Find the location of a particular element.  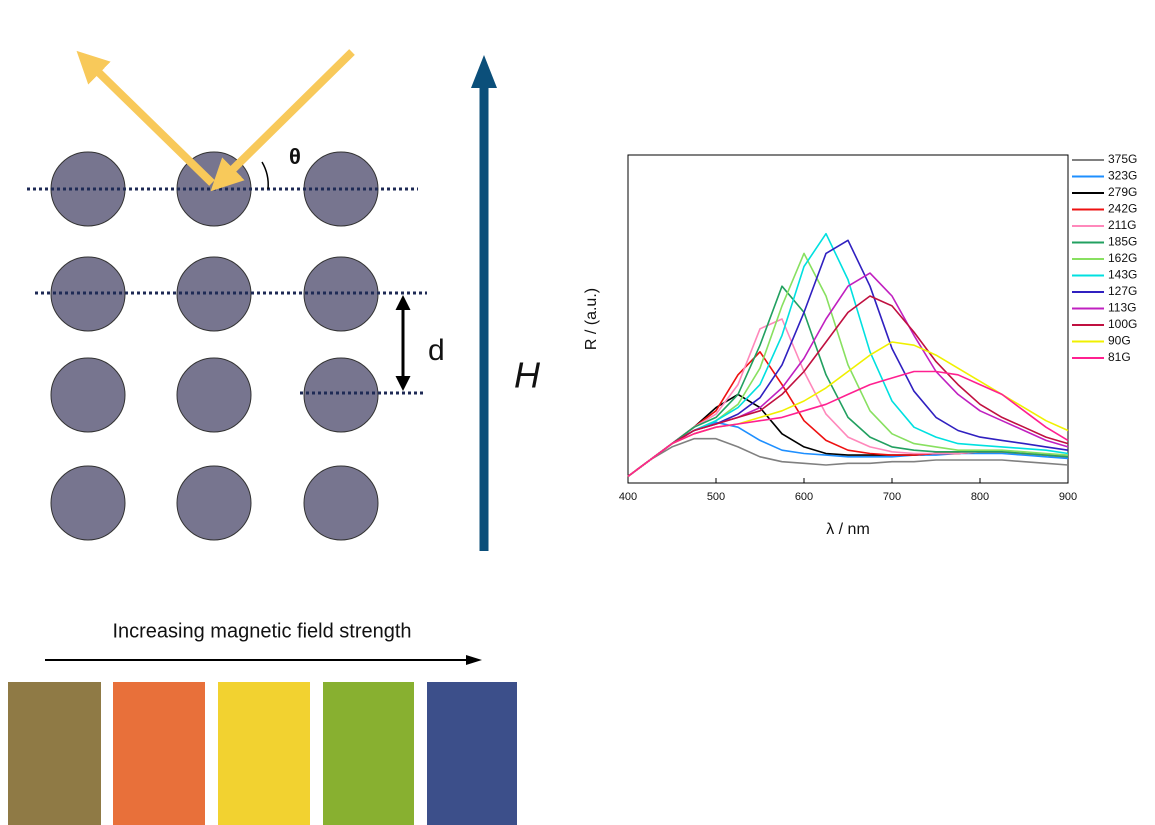

x-tick-label: 700 is located at coordinates (892, 497).